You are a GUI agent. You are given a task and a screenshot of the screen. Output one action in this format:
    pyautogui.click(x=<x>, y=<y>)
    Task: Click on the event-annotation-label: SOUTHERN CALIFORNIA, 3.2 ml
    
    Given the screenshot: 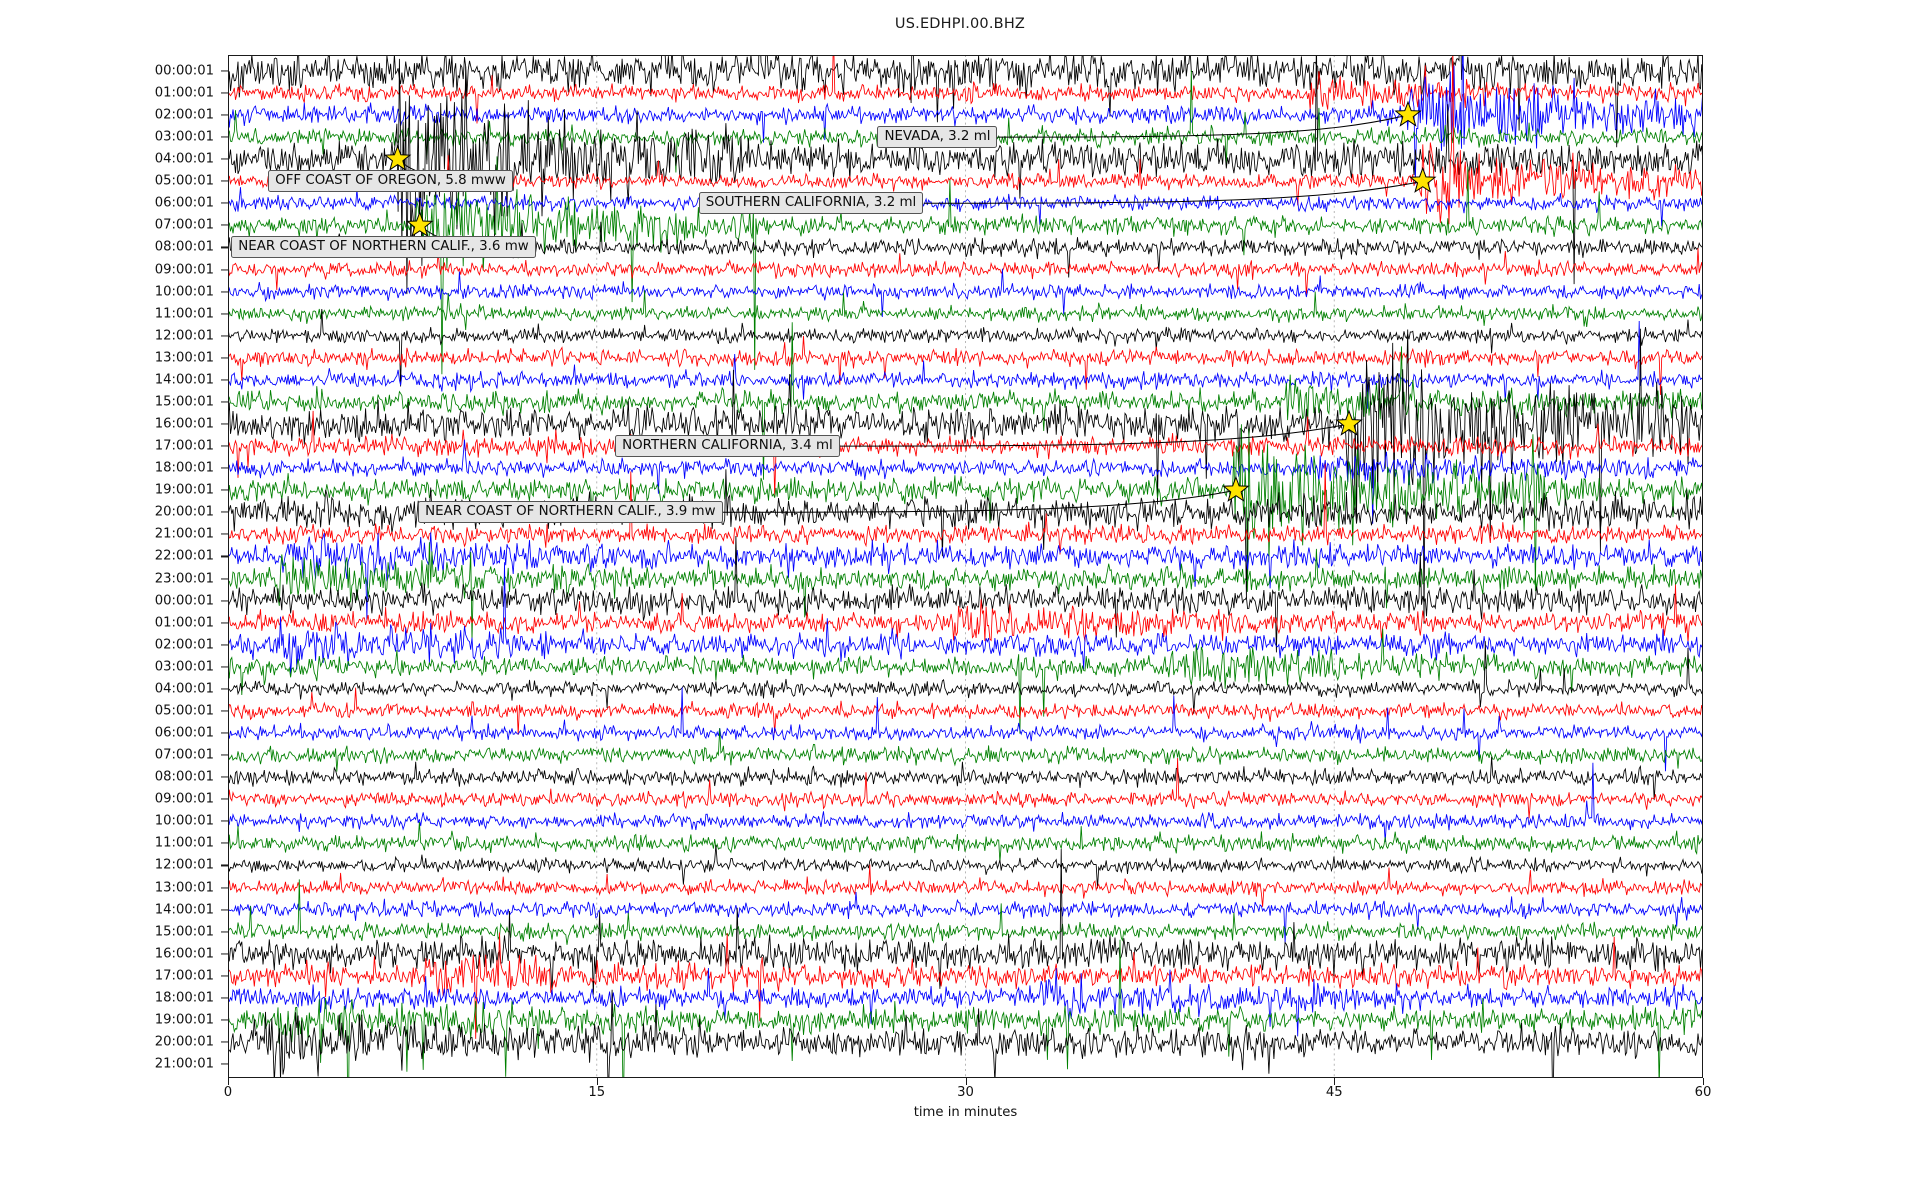 What is the action you would take?
    pyautogui.click(x=811, y=203)
    